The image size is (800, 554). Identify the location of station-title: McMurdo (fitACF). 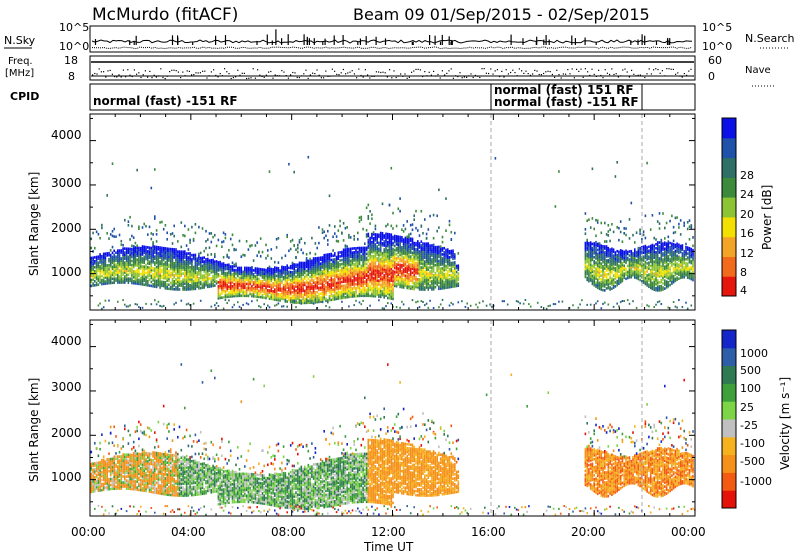
(165, 15).